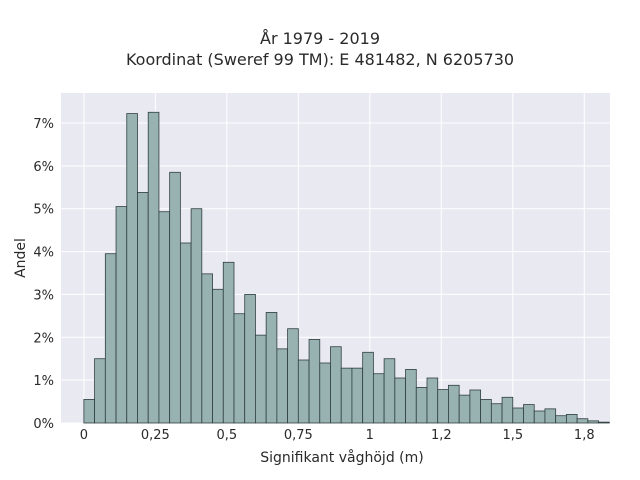 The height and width of the screenshot is (480, 640). What do you see at coordinates (512, 435) in the screenshot?
I see `x-tick-label: 1,5` at bounding box center [512, 435].